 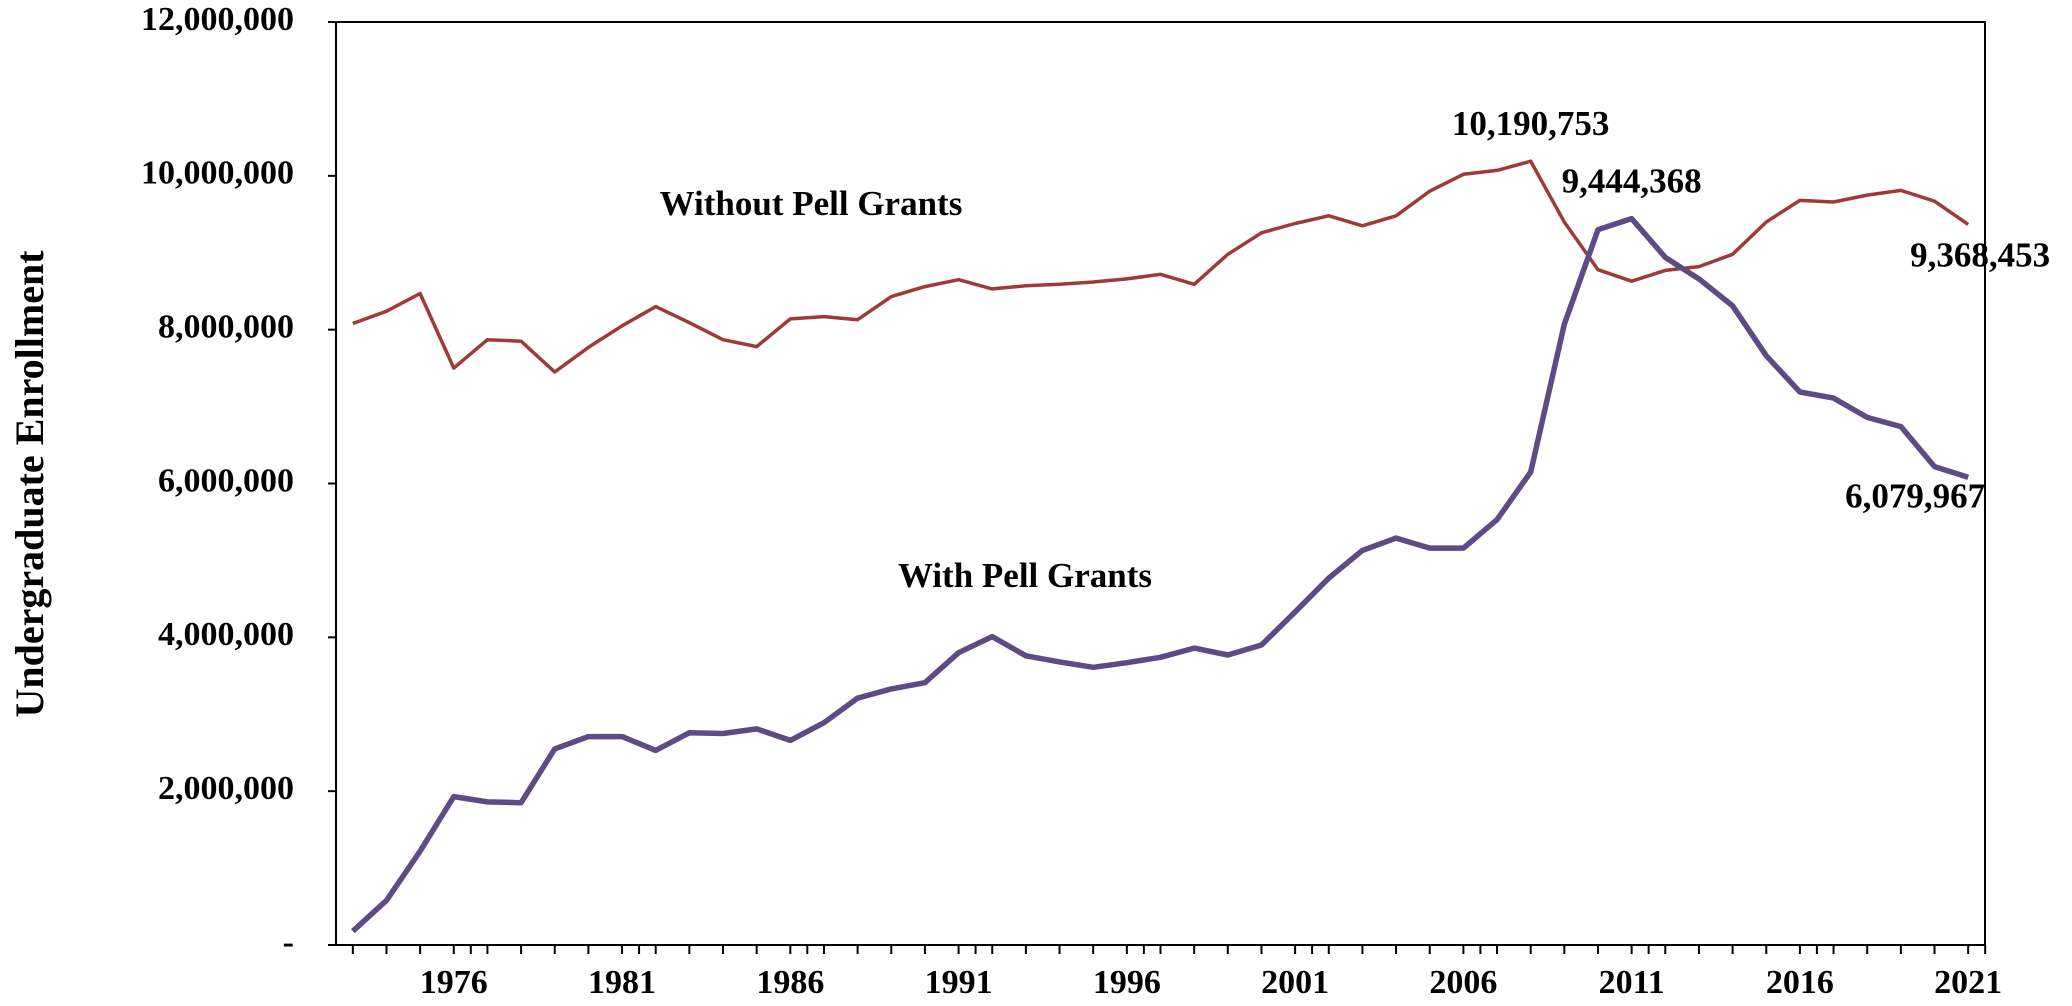 What do you see at coordinates (217, 173) in the screenshot?
I see `y-tick-label: 10,000,000` at bounding box center [217, 173].